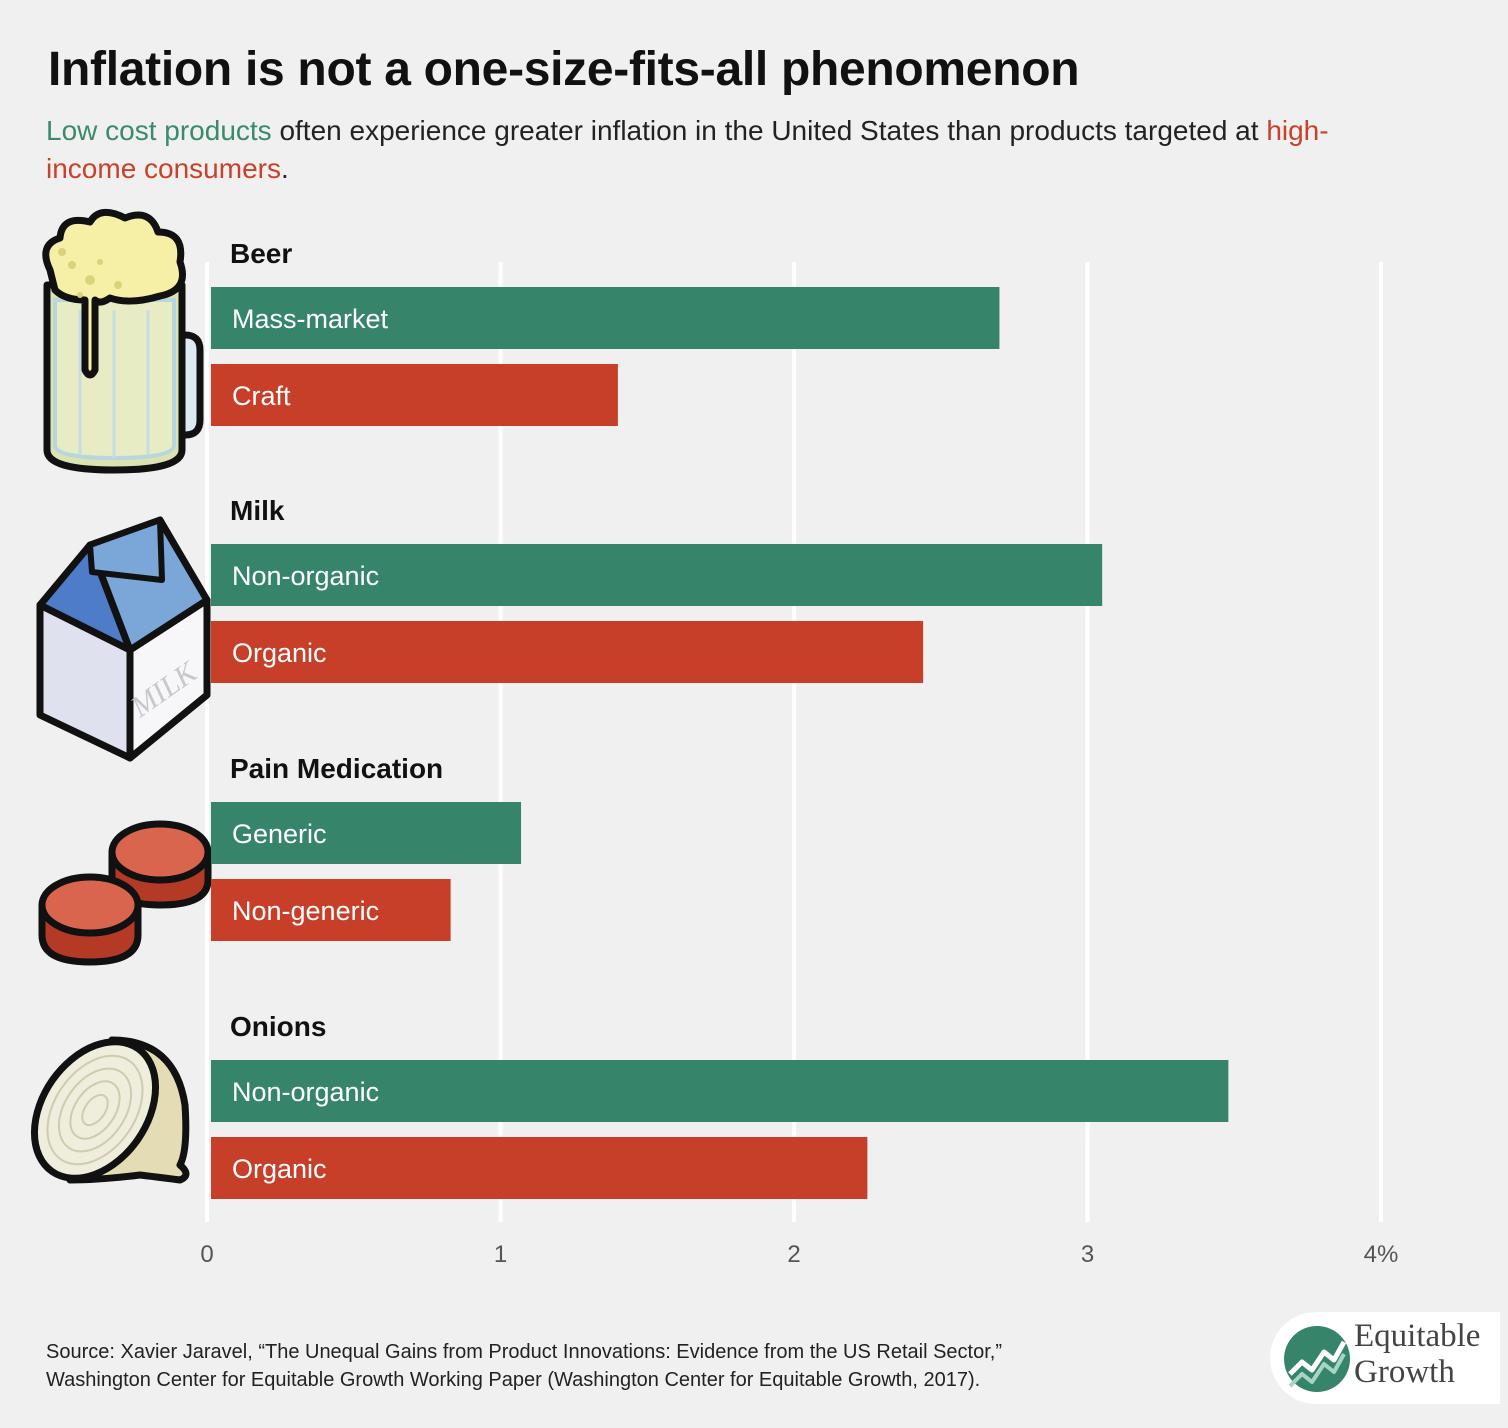 This screenshot has width=1508, height=1428. I want to click on category-label: Beer, so click(261, 253).